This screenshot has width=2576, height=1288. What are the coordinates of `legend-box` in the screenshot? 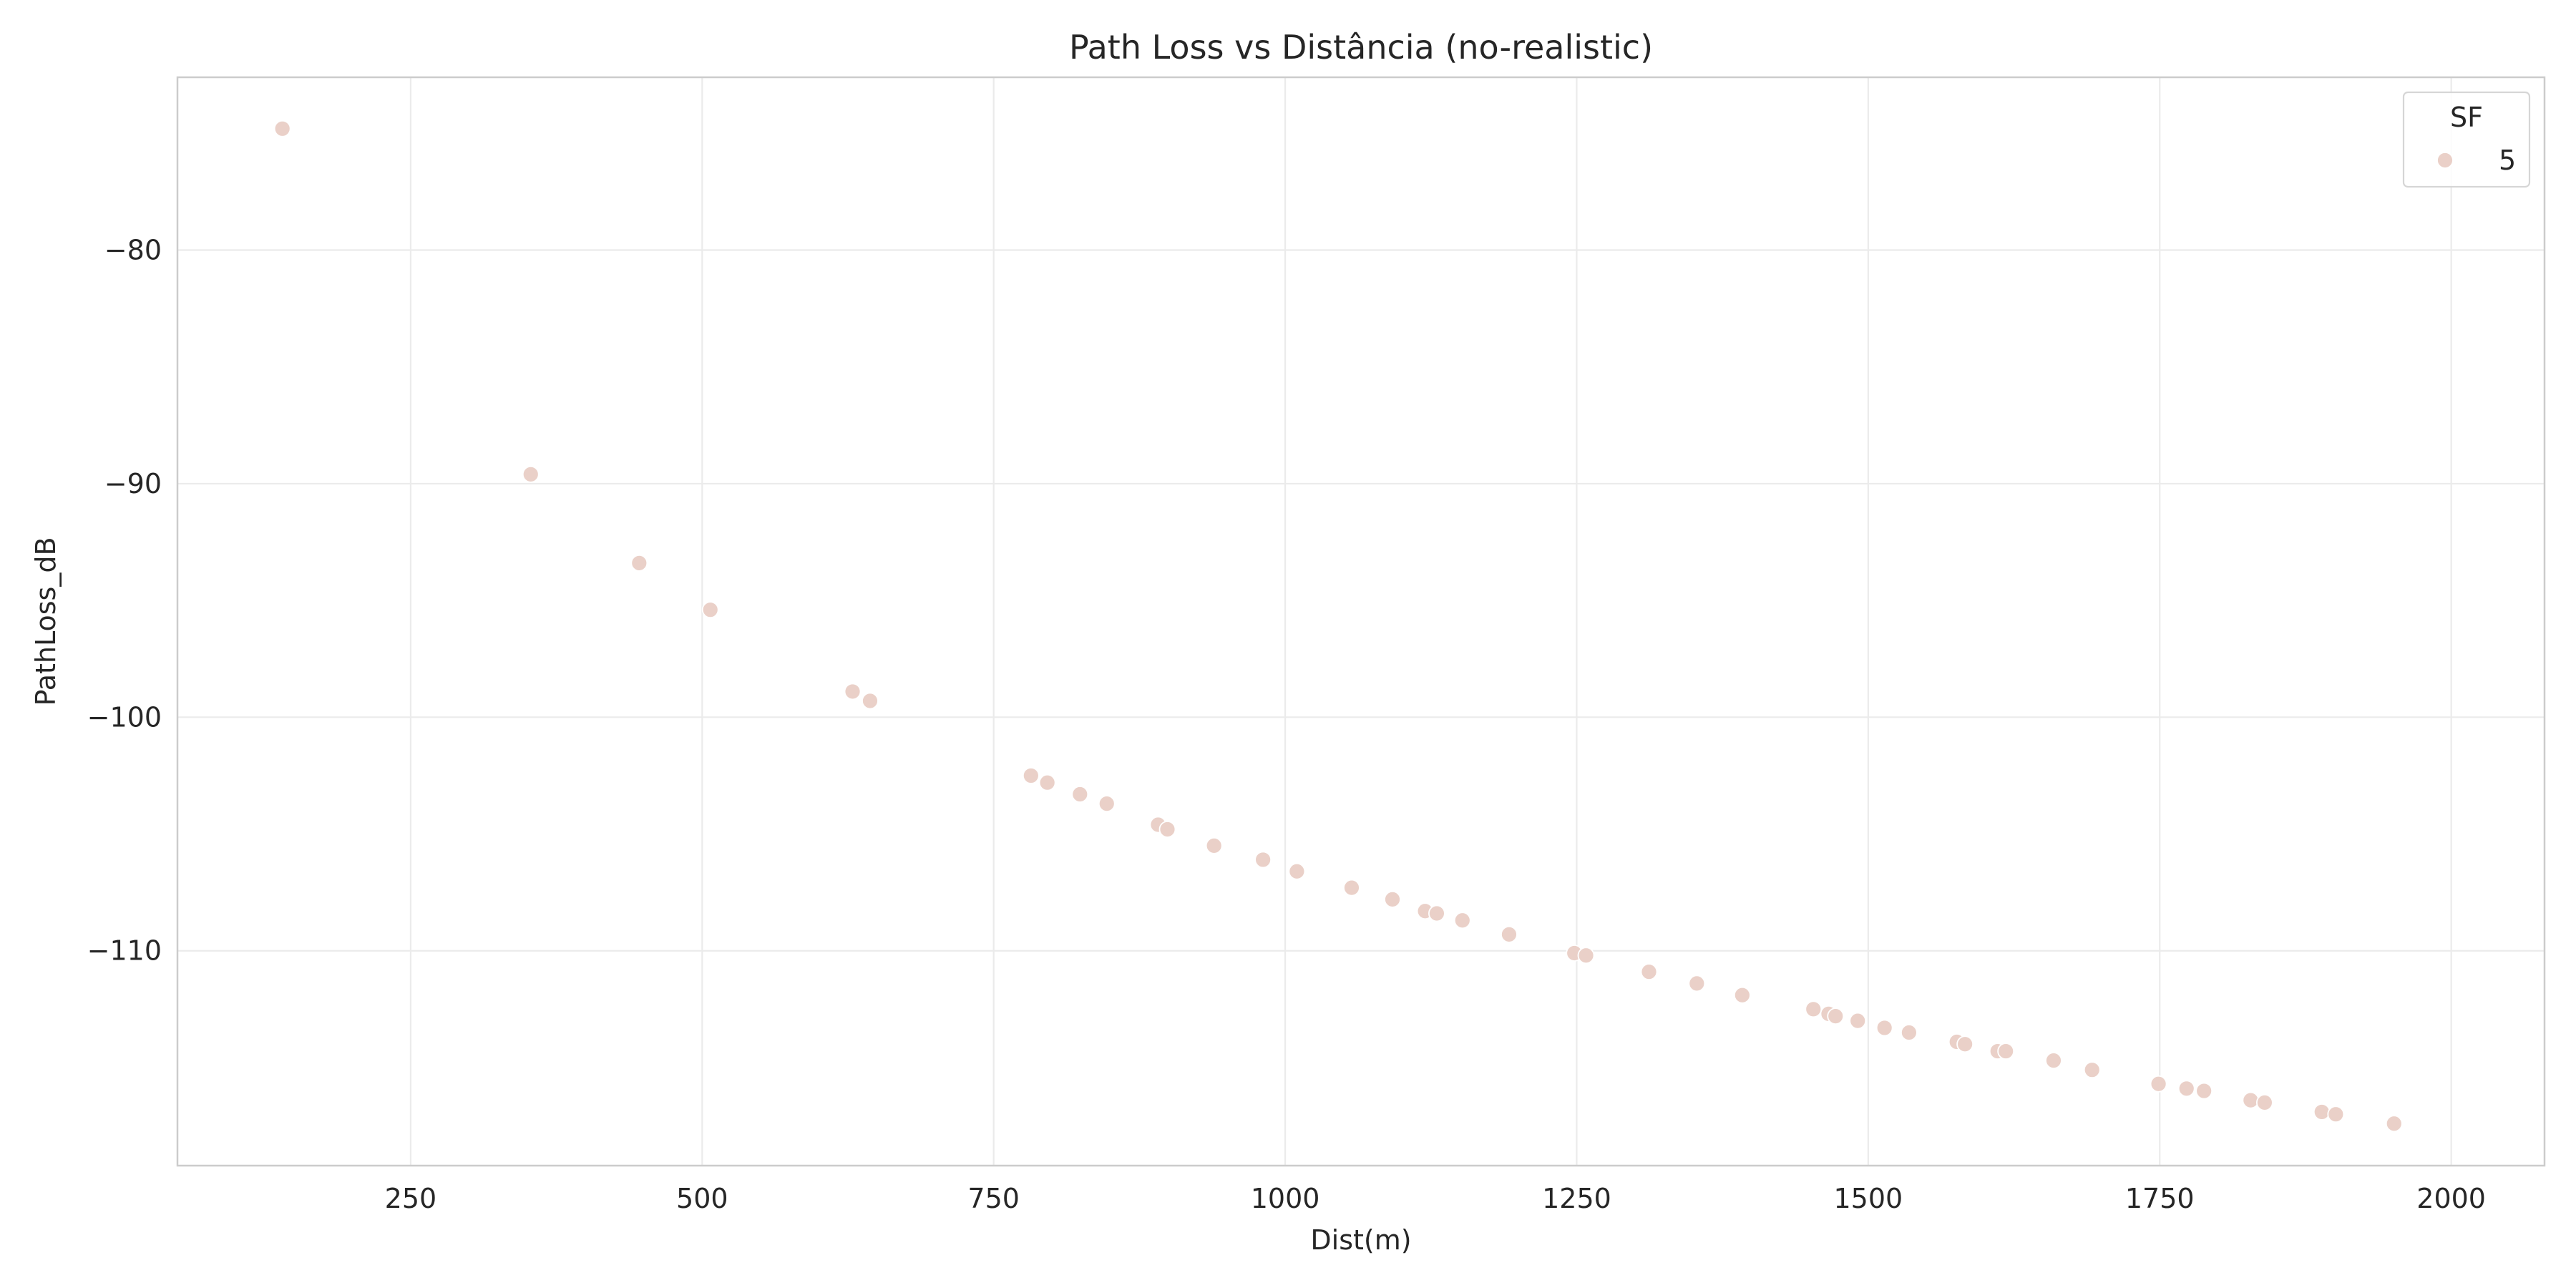 It's located at (2466, 139).